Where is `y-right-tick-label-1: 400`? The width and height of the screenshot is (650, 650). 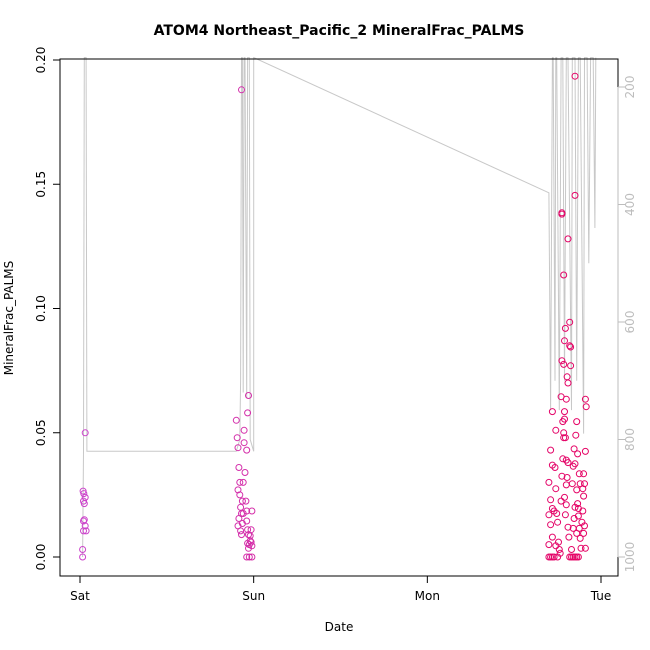 y-right-tick-label-1: 400 is located at coordinates (630, 204).